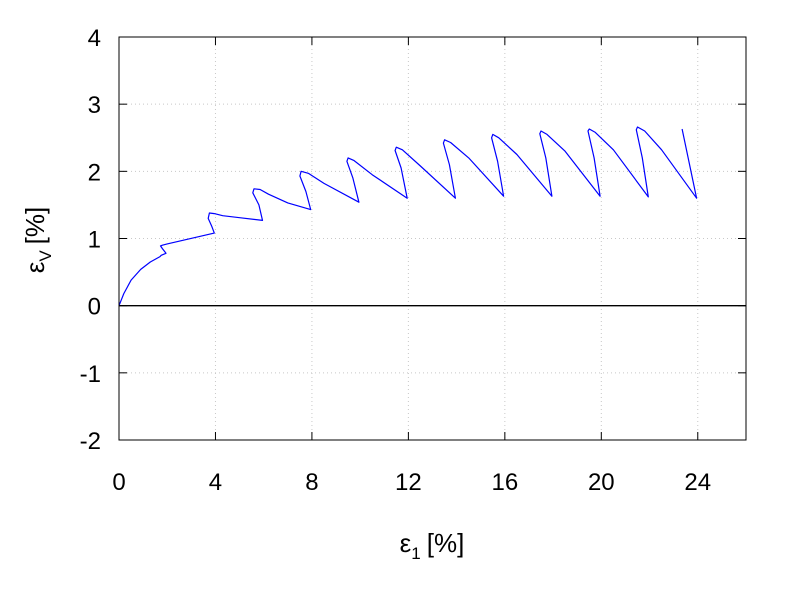 This screenshot has height=600, width=800. Describe the element at coordinates (697, 482) in the screenshot. I see `x-tick-label: 24` at that location.